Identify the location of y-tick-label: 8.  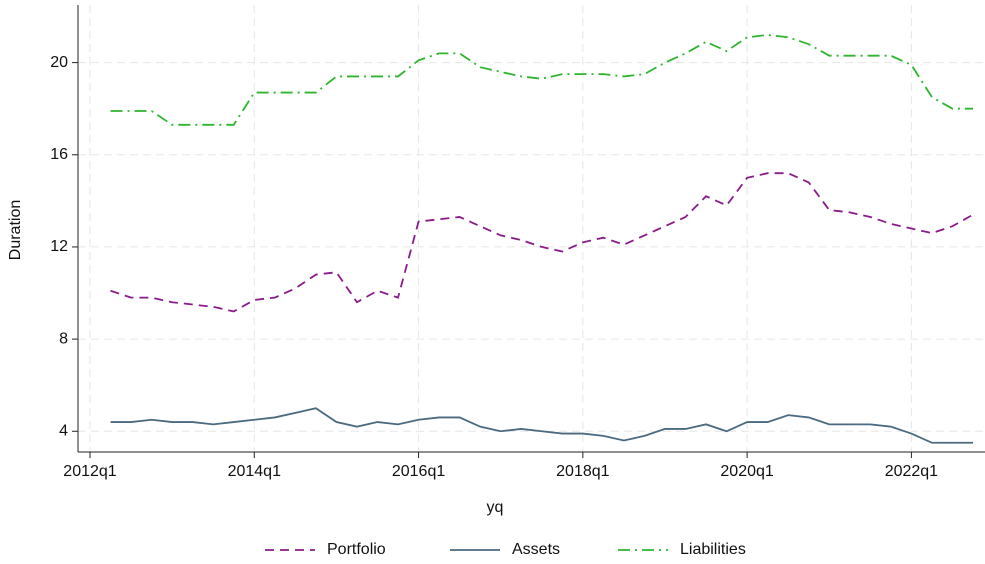
(63, 338).